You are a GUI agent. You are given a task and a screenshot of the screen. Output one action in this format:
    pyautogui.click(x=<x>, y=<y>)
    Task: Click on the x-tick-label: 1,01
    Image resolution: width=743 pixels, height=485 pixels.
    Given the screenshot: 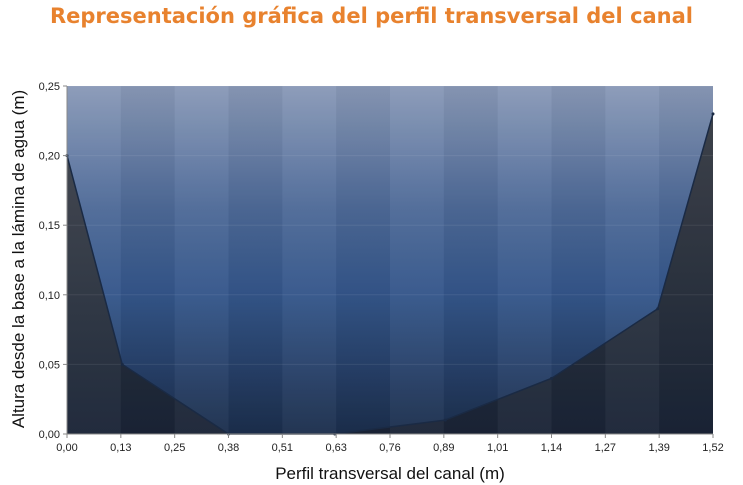 What is the action you would take?
    pyautogui.click(x=497, y=448)
    